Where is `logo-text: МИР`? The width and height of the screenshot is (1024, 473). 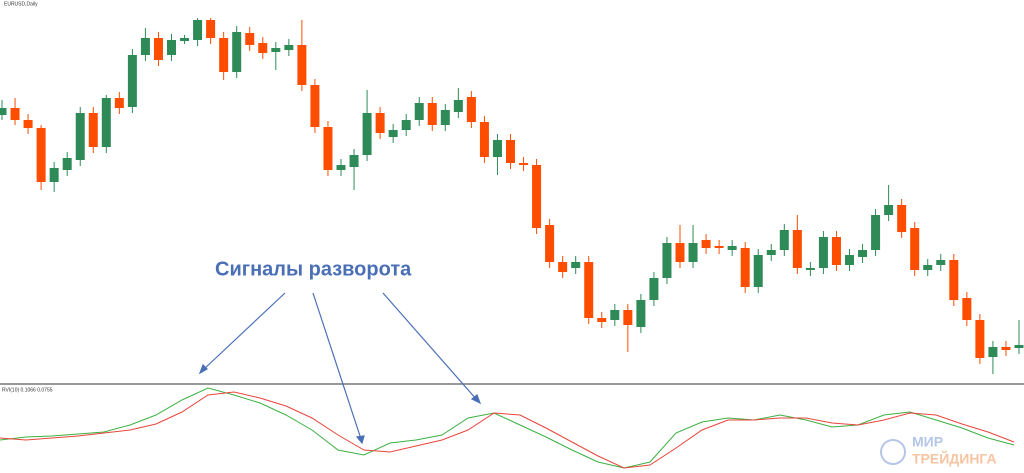
logo-text: МИР is located at coordinates (927, 442).